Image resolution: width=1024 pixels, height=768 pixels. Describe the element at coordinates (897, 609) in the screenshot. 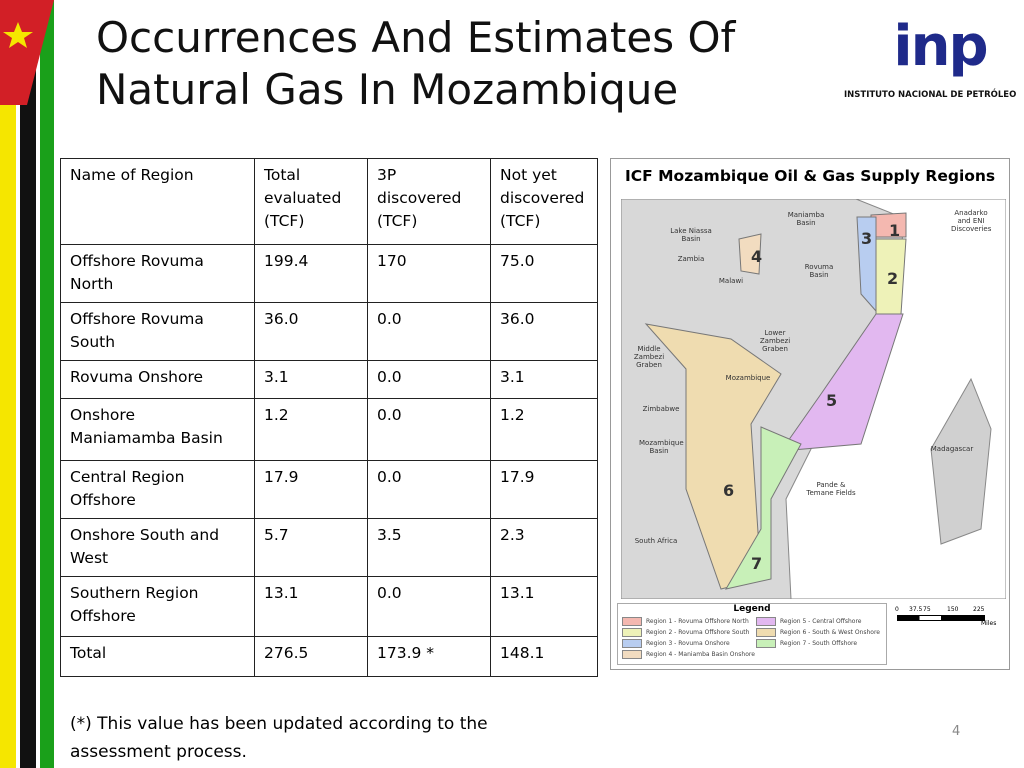

I see `scale-label: 0` at that location.